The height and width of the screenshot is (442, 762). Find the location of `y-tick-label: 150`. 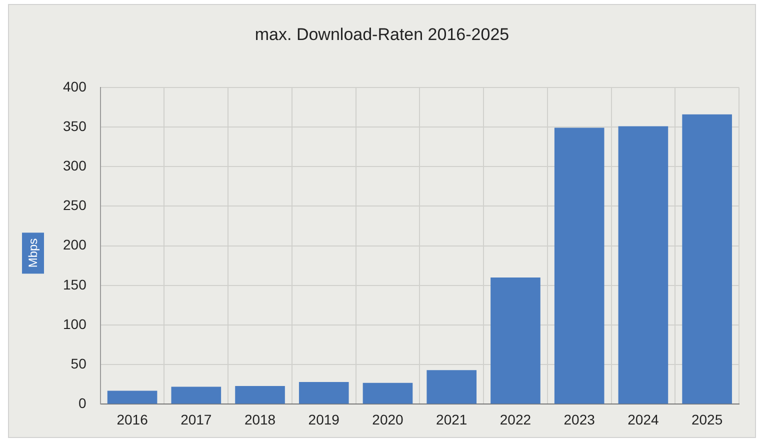

y-tick-label: 150 is located at coordinates (75, 284).